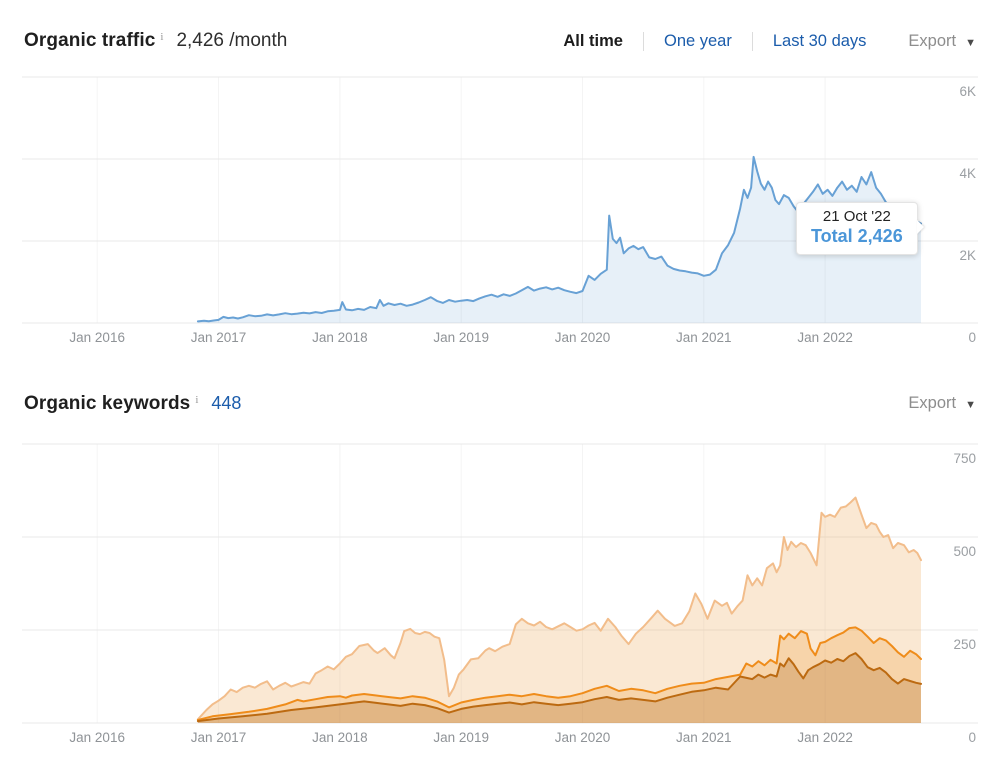 This screenshot has height=757, width=1000. What do you see at coordinates (769, 41) in the screenshot?
I see `time-range-controls: All time One year Last 30 days Export ▼` at bounding box center [769, 41].